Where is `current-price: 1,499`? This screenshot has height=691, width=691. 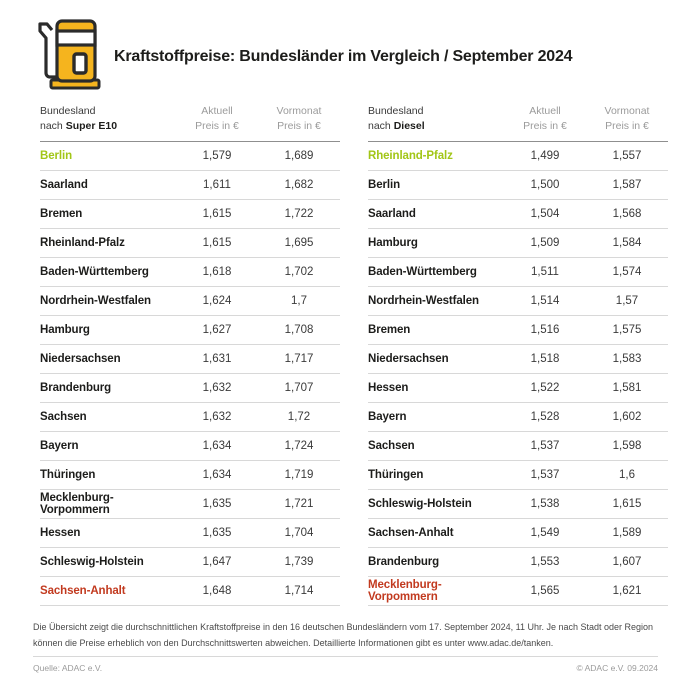
current-price: 1,499 is located at coordinates (545, 156).